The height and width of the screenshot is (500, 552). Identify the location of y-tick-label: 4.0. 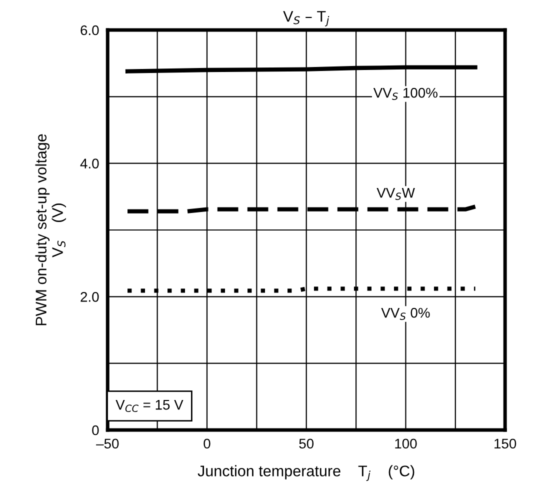
(89, 163).